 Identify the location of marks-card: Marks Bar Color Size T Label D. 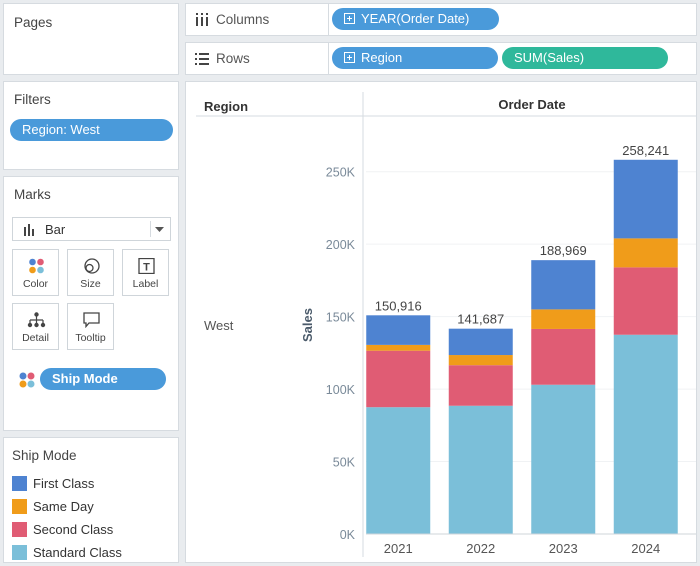
(91, 303).